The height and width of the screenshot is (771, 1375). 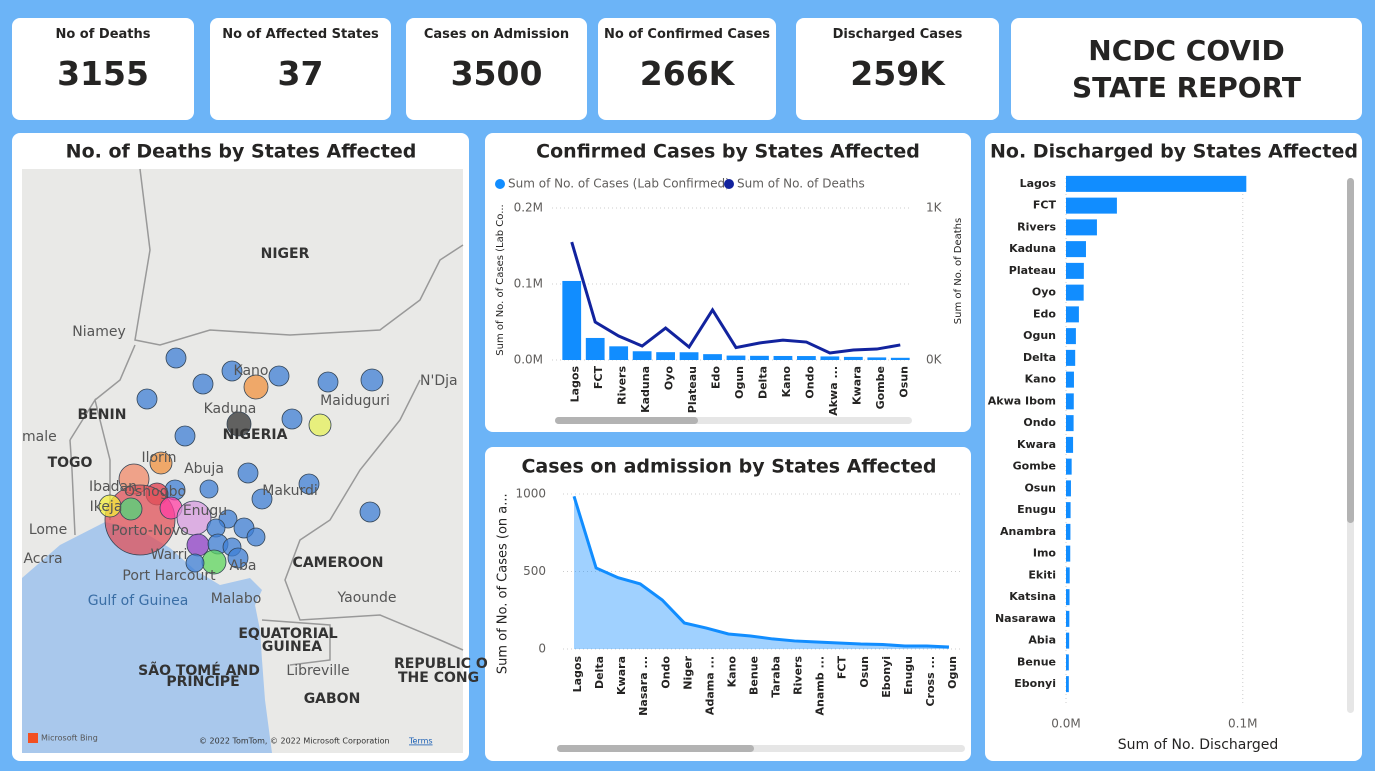 What do you see at coordinates (1032, 248) in the screenshot?
I see `y-tick-label: Kaduna` at bounding box center [1032, 248].